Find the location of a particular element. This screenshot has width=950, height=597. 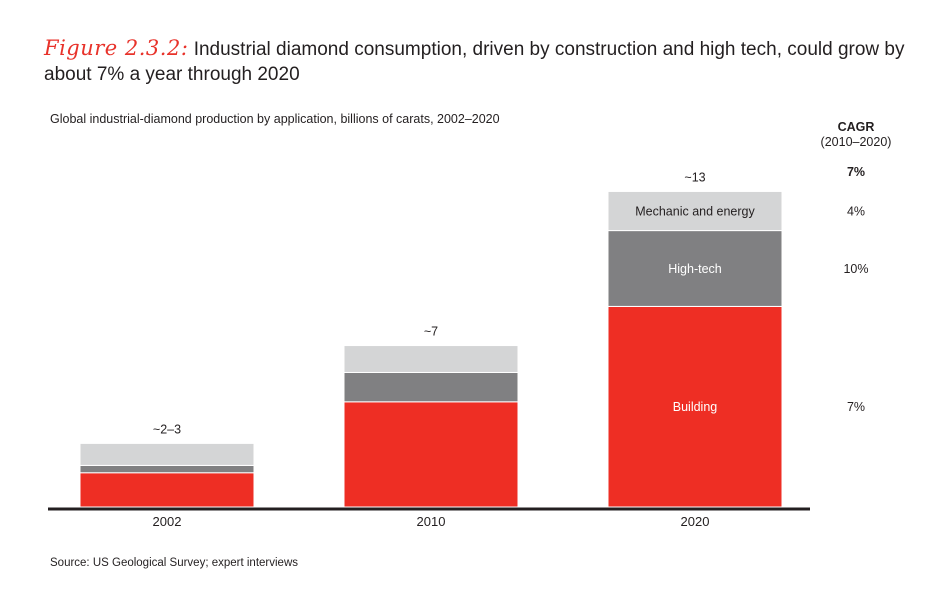

figure-label: Figure 2.3.2: is located at coordinates (116, 48).